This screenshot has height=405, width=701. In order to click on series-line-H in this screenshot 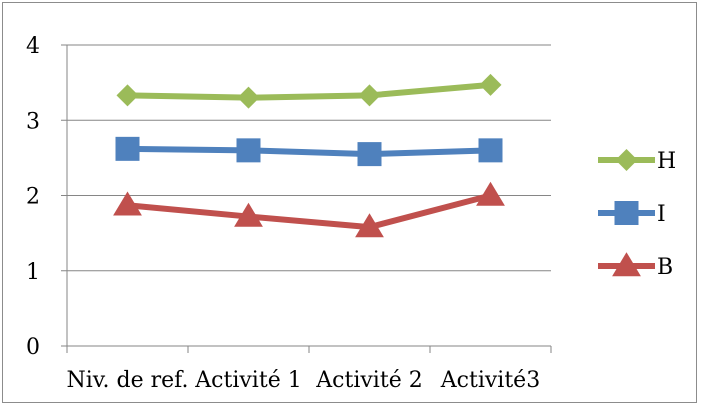, I will do `click(309, 91)`.